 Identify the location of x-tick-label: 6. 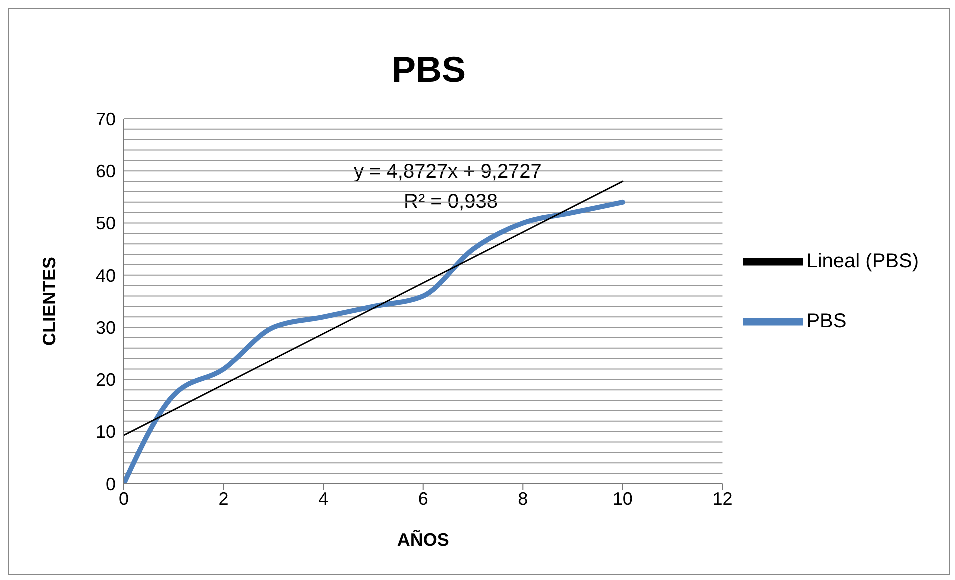
(423, 498).